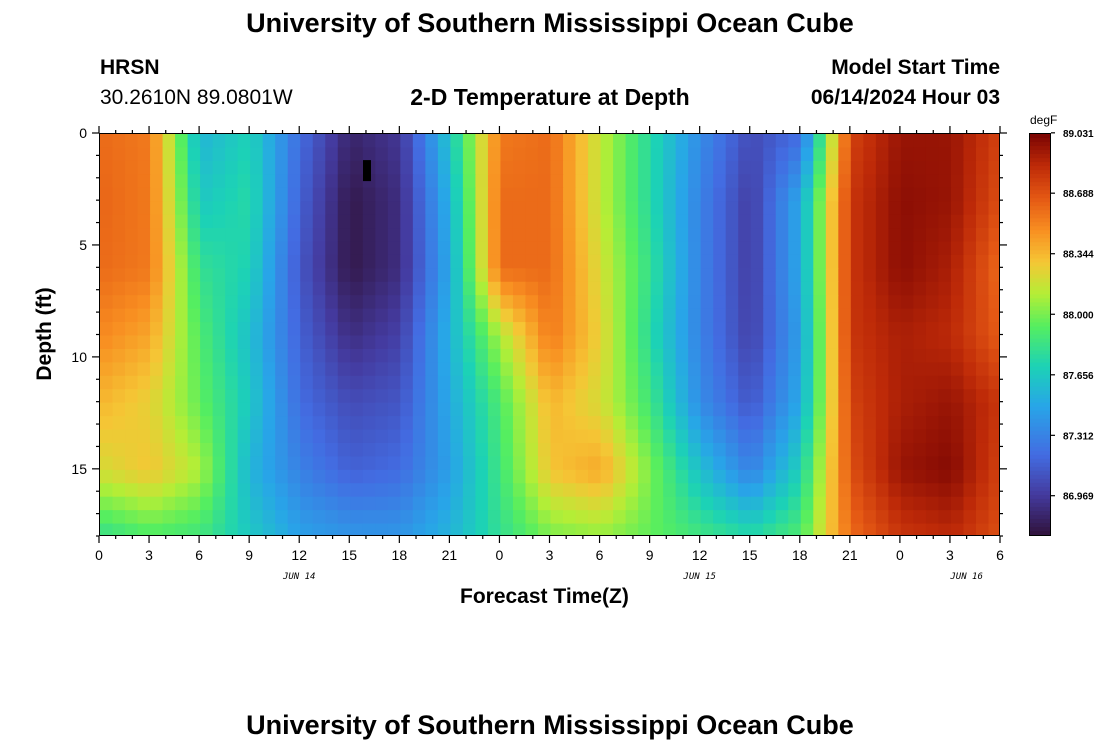  Describe the element at coordinates (367, 171) in the screenshot. I see `data-marker` at that location.